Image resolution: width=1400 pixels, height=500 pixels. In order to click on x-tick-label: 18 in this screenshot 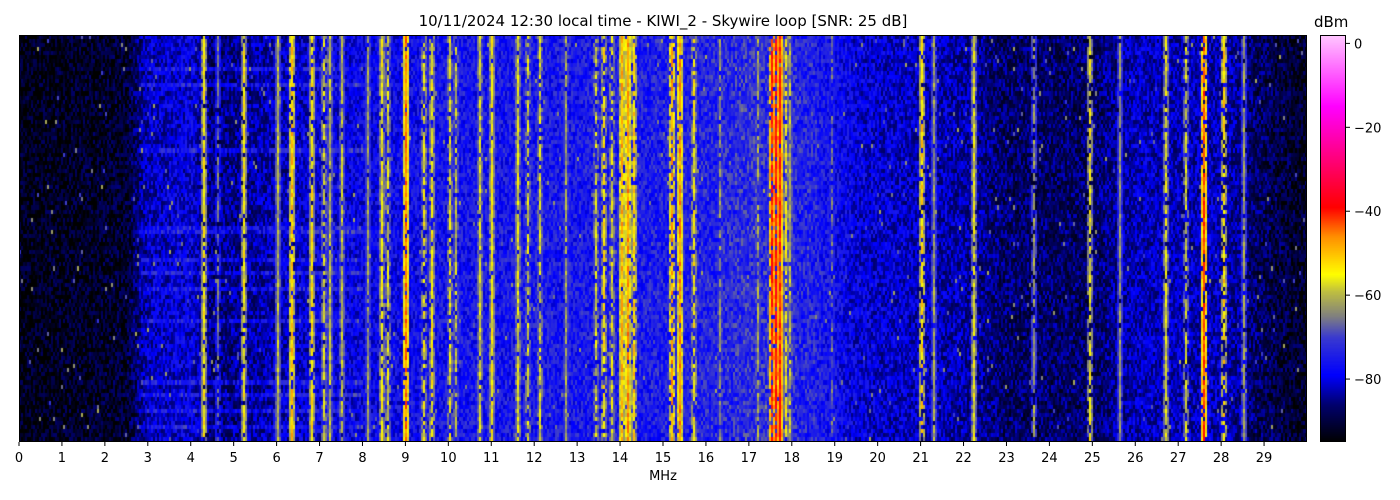, I will do `click(792, 458)`.